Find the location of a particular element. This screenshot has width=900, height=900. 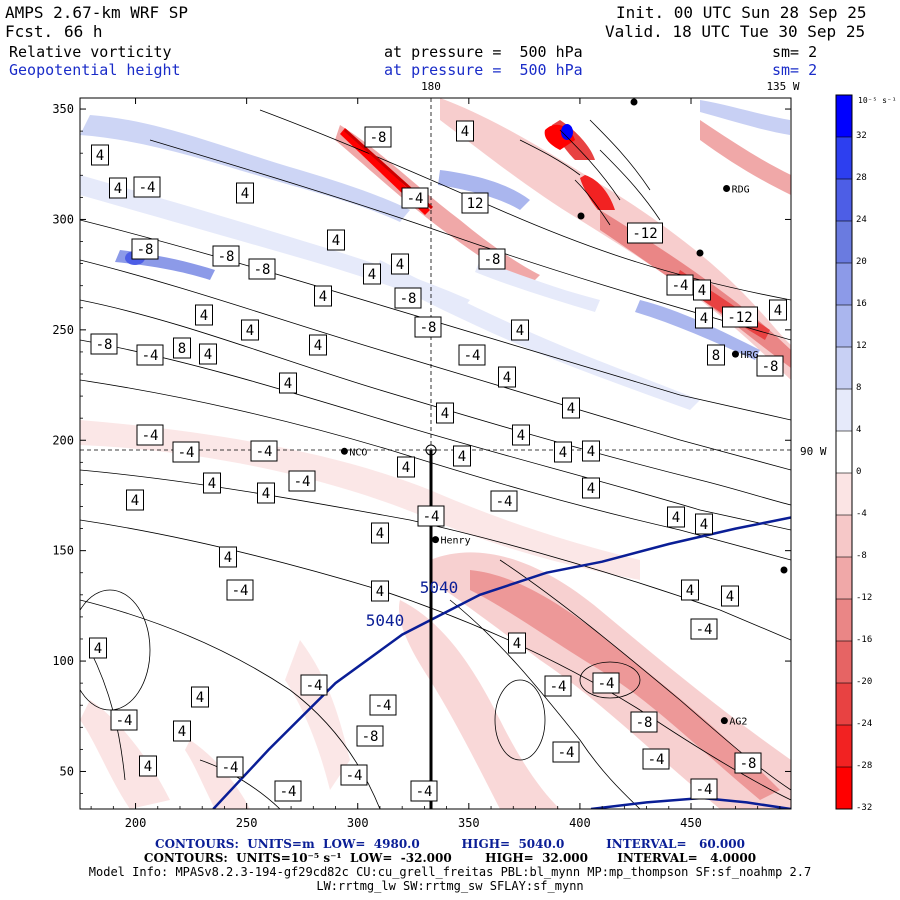

x-tick-label: 450 is located at coordinates (691, 823).